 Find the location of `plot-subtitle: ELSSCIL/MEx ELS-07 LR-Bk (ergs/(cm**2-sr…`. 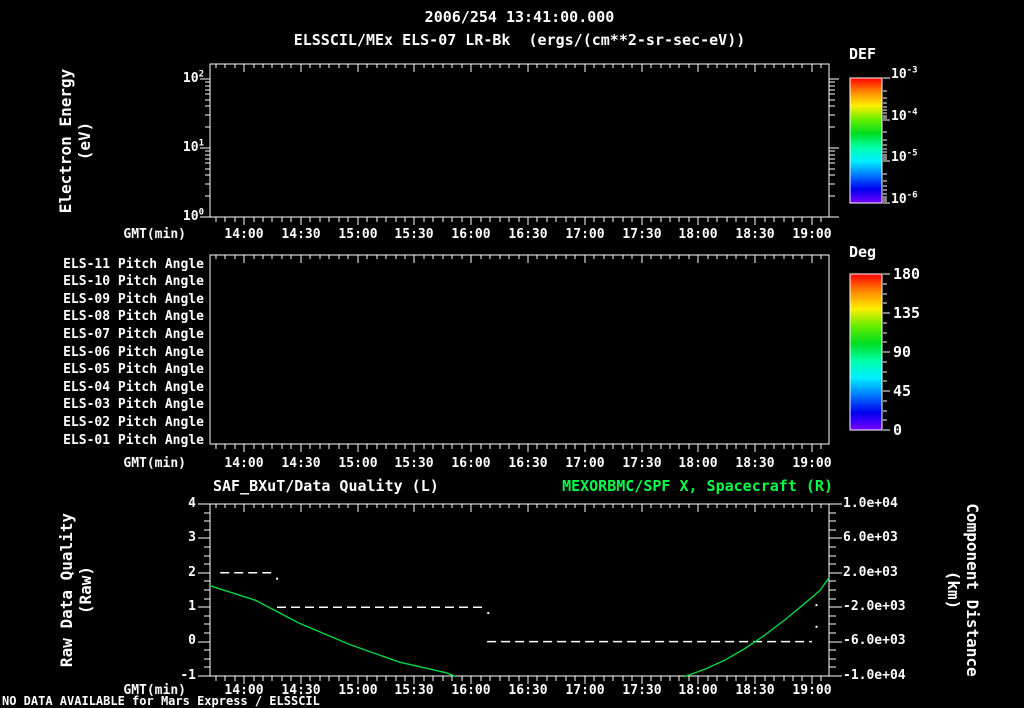

plot-subtitle: ELSSCIL/MEx ELS-07 LR-Bk (ergs/(cm**2-sr… is located at coordinates (519, 40).